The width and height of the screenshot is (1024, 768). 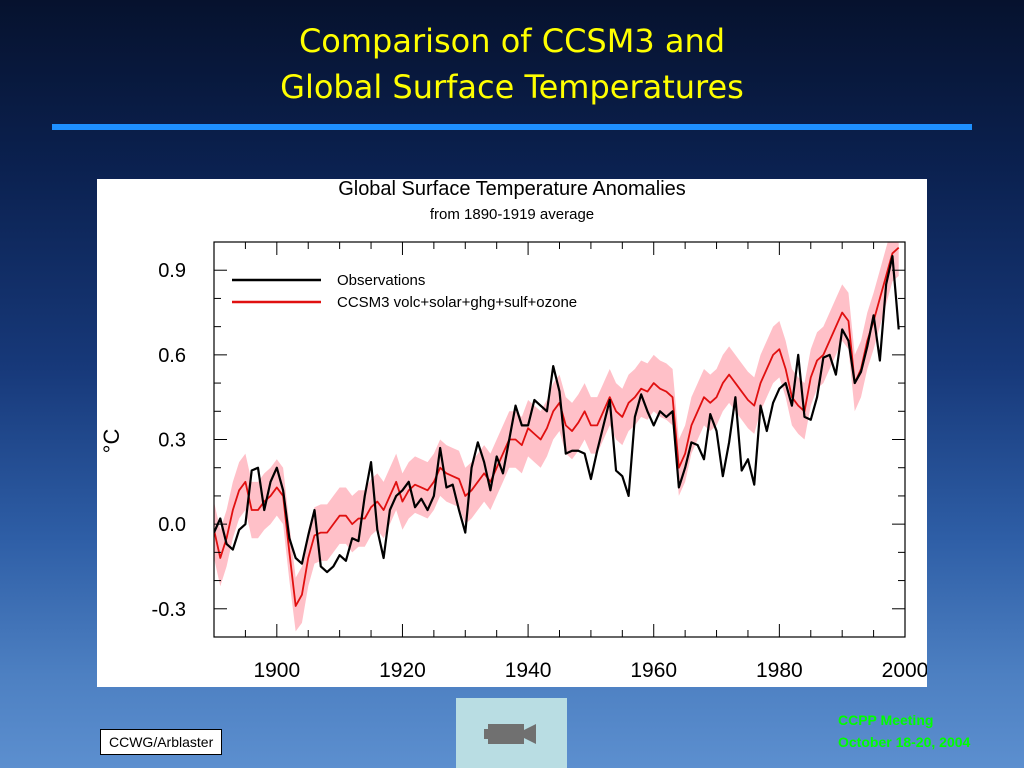 What do you see at coordinates (779, 670) in the screenshot?
I see `x-tick-label: 1980` at bounding box center [779, 670].